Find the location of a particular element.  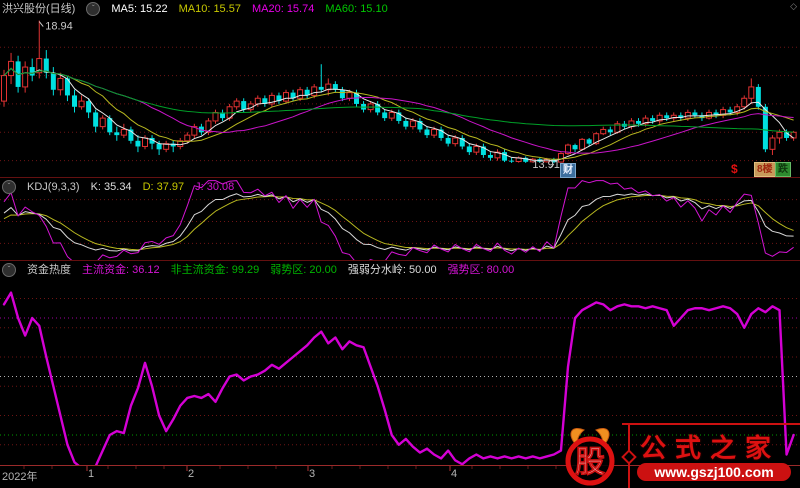

k-value: K: 35.34 is located at coordinates (111, 186).